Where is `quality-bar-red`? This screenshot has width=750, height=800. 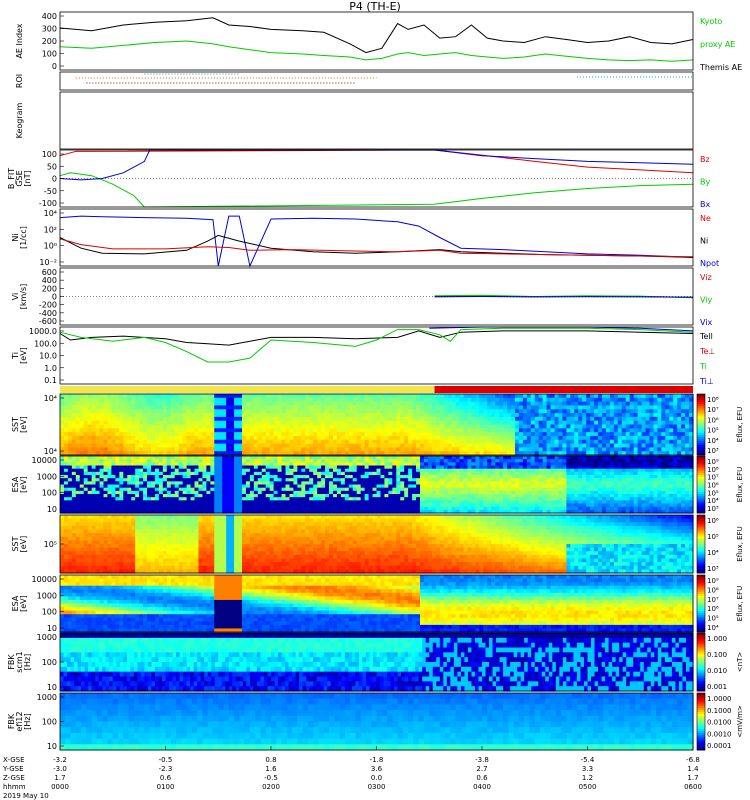
quality-bar-red is located at coordinates (563, 389).